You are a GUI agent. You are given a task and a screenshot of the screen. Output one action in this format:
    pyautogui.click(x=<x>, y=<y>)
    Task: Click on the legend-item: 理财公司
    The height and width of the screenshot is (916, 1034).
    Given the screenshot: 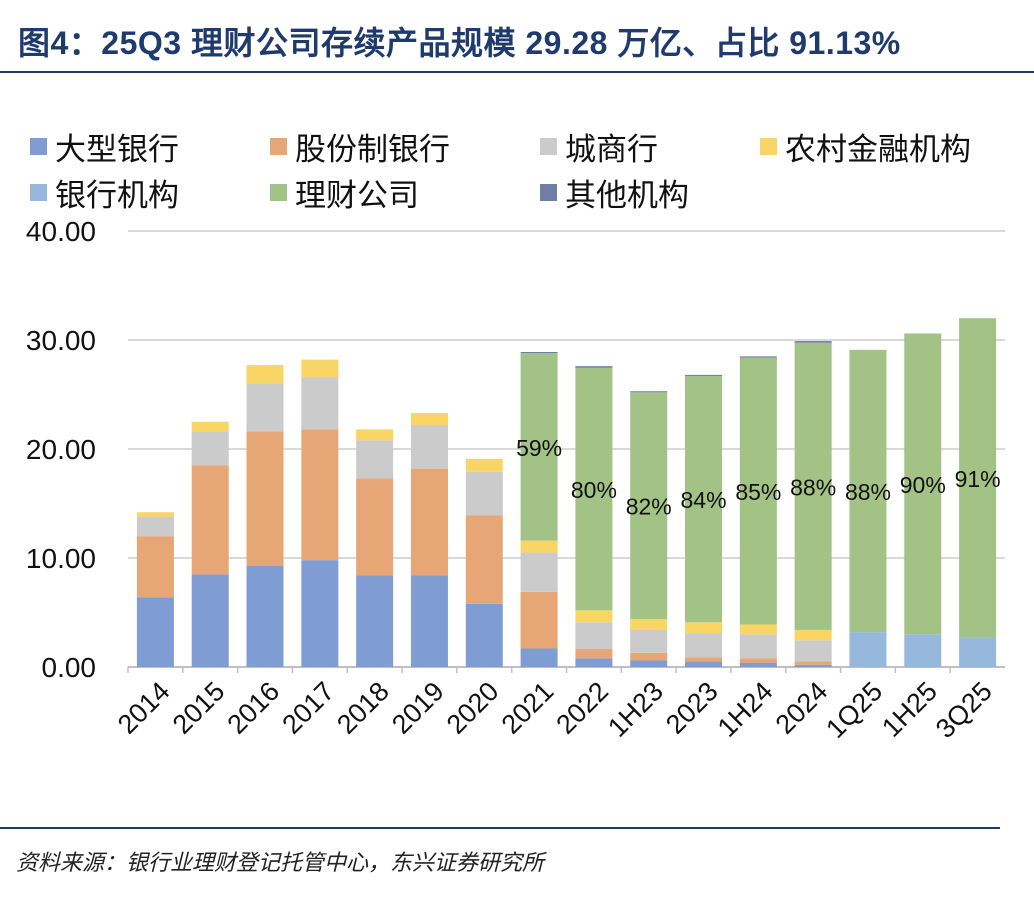 What is the action you would take?
    pyautogui.click(x=344, y=192)
    